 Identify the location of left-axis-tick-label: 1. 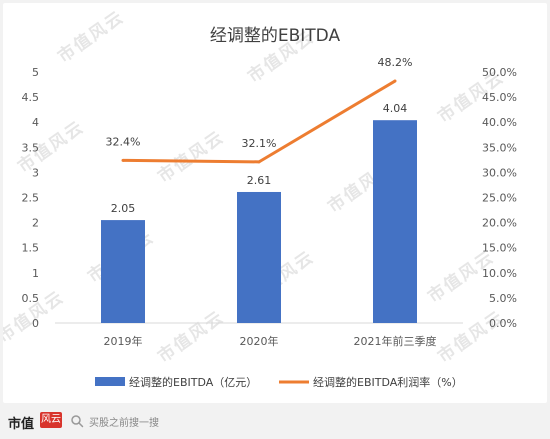
(35, 273).